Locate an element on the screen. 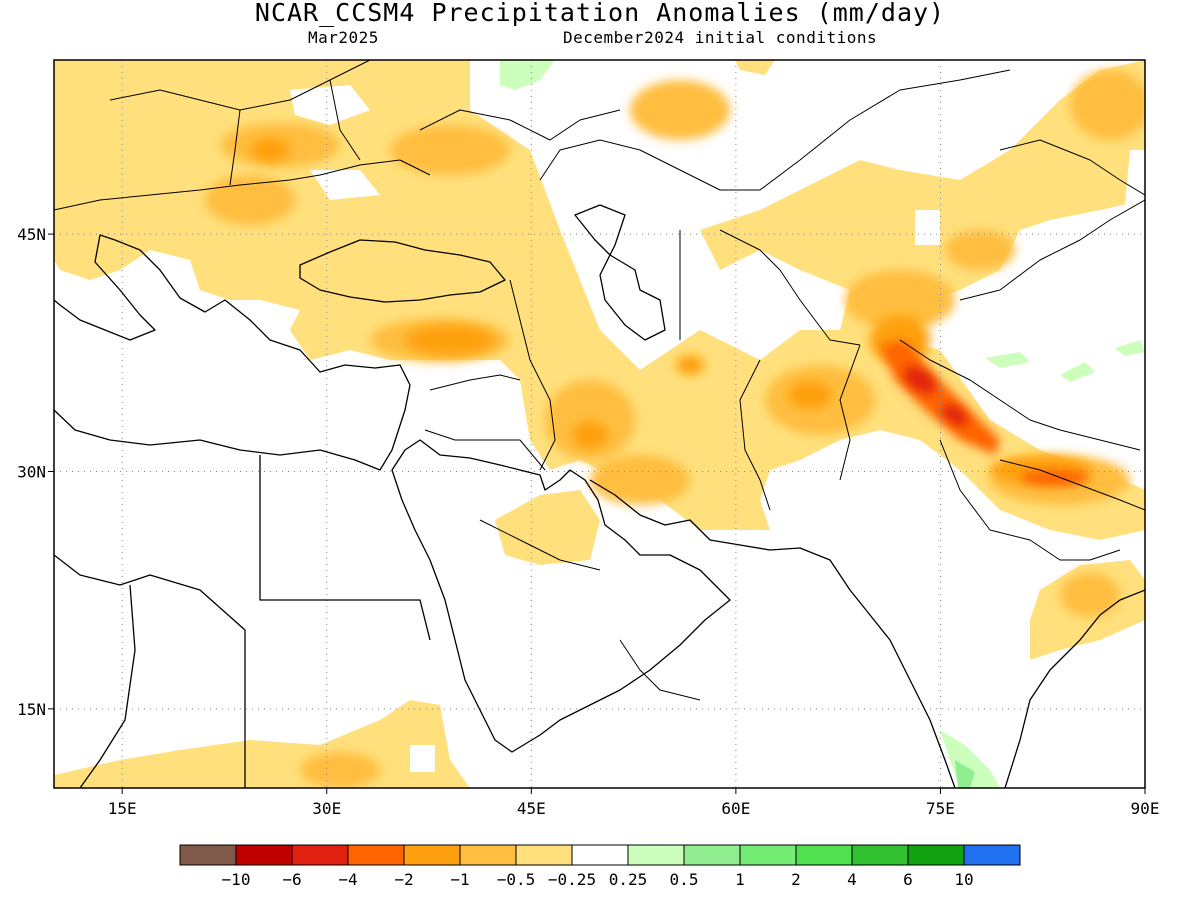 This screenshot has width=1200, height=900. y-tick-label: 30N is located at coordinates (31, 471).